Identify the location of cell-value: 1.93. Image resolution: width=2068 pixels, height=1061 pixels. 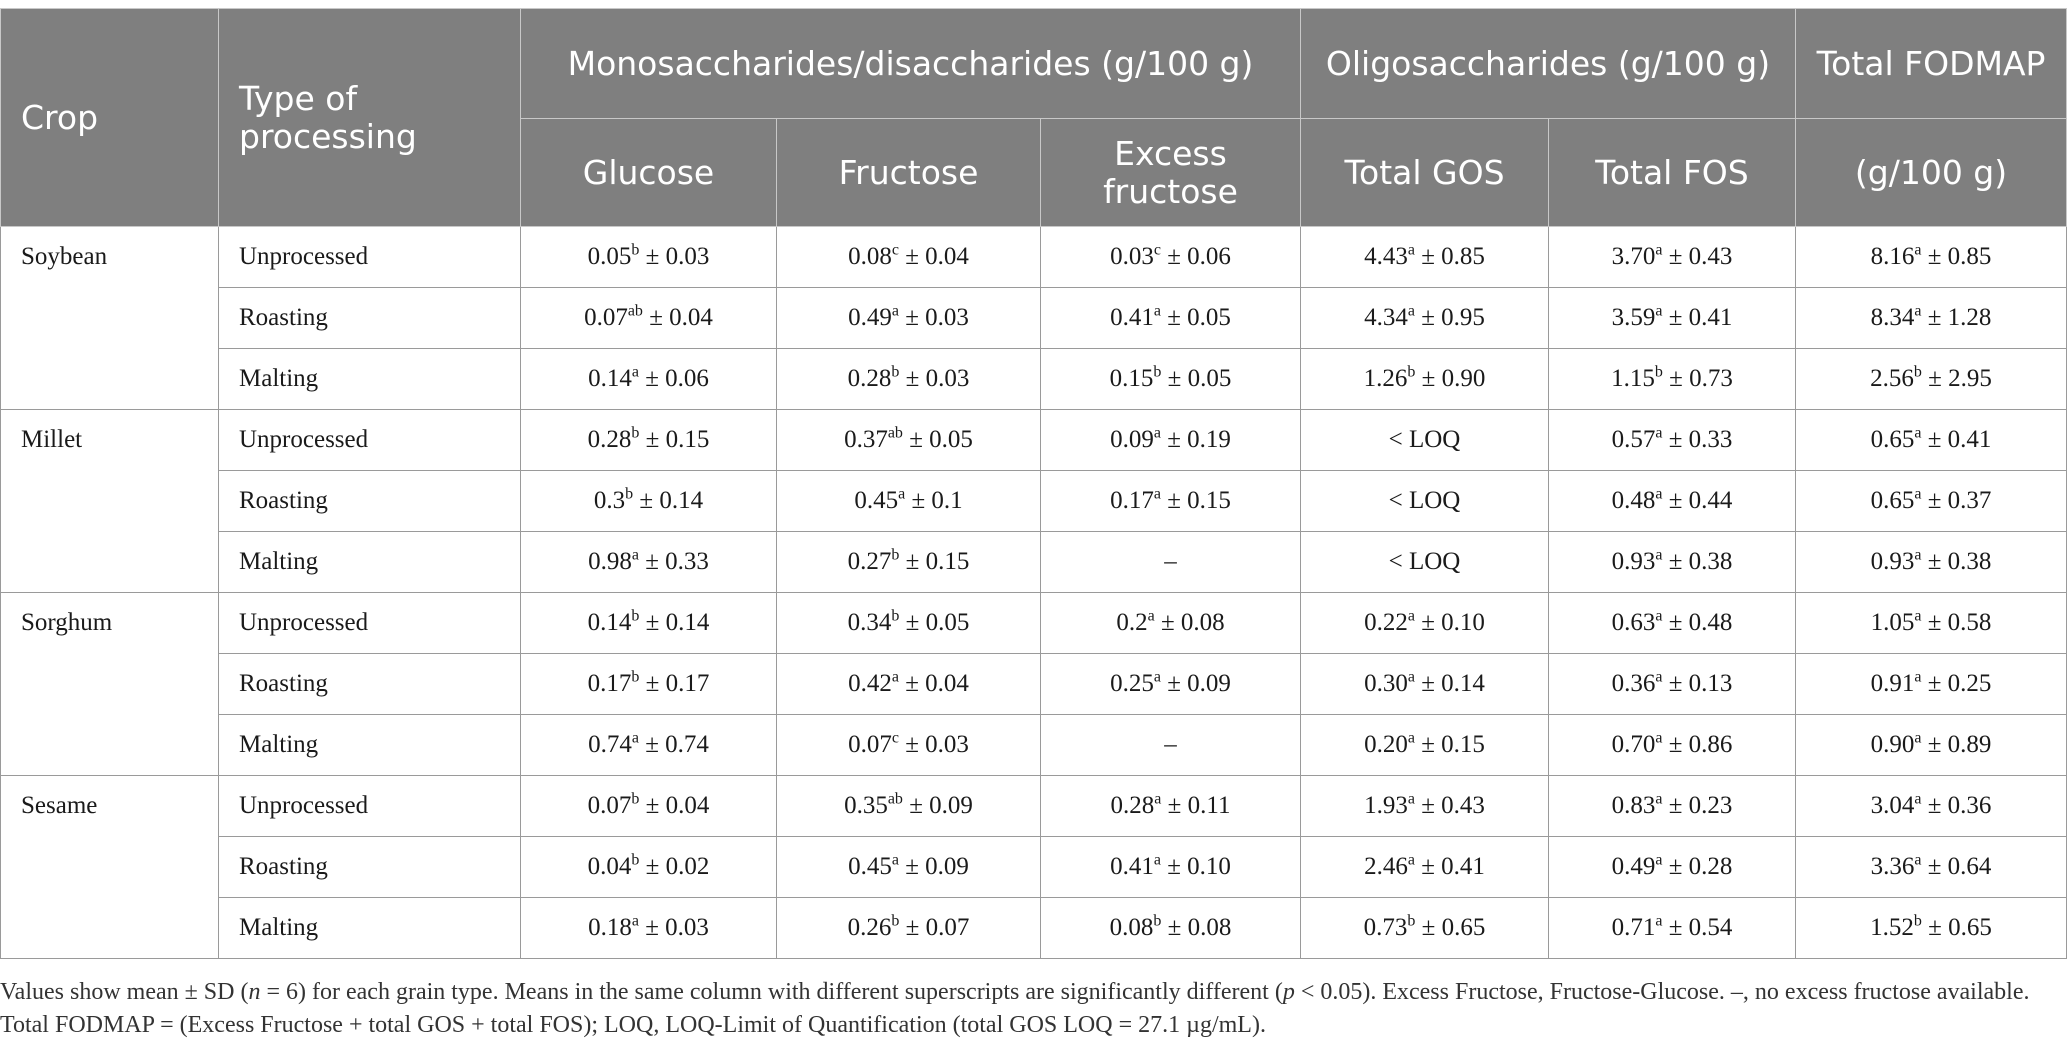
(1386, 805).